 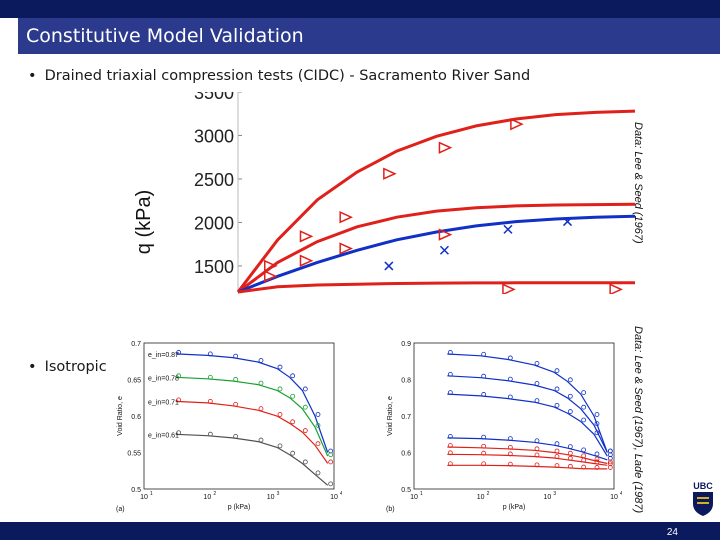 I want to click on curve-model-blue, so click(x=436, y=254).